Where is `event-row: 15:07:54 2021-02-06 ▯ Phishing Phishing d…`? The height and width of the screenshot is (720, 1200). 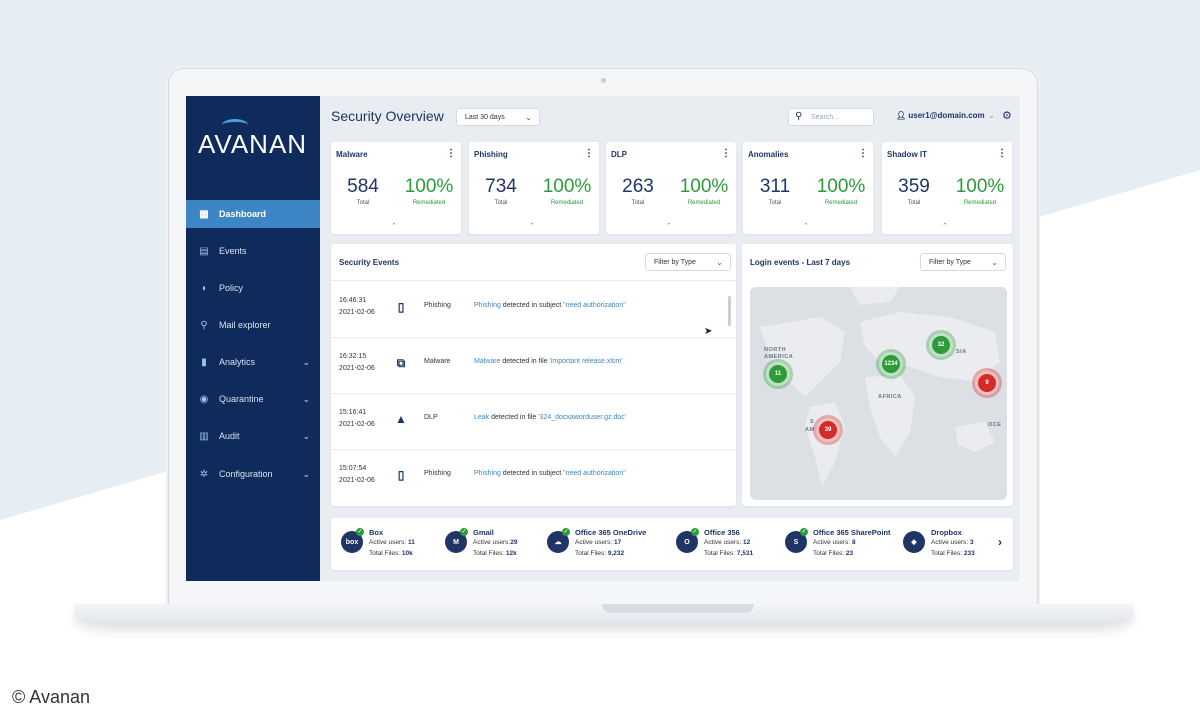 event-row: 15:07:54 2021-02-06 ▯ Phishing Phishing d… is located at coordinates (533, 478).